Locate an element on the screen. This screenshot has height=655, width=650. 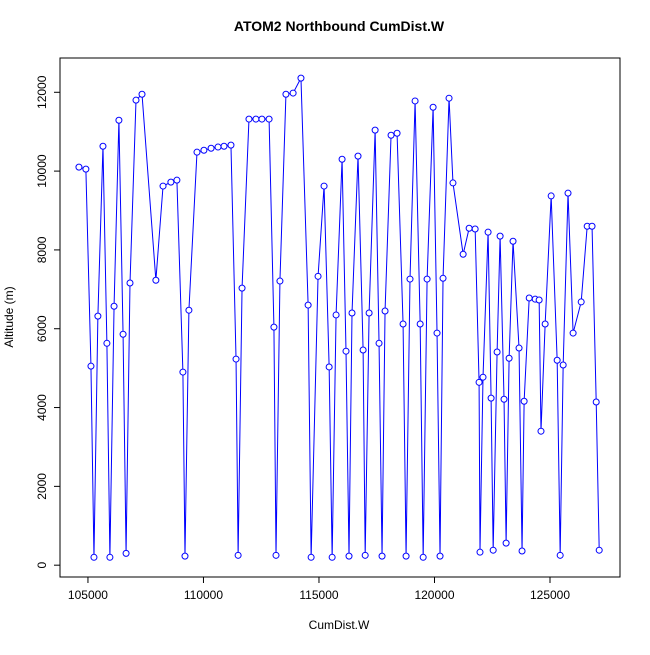
y-axis-label: Altitude (m) is located at coordinates (9, 316).